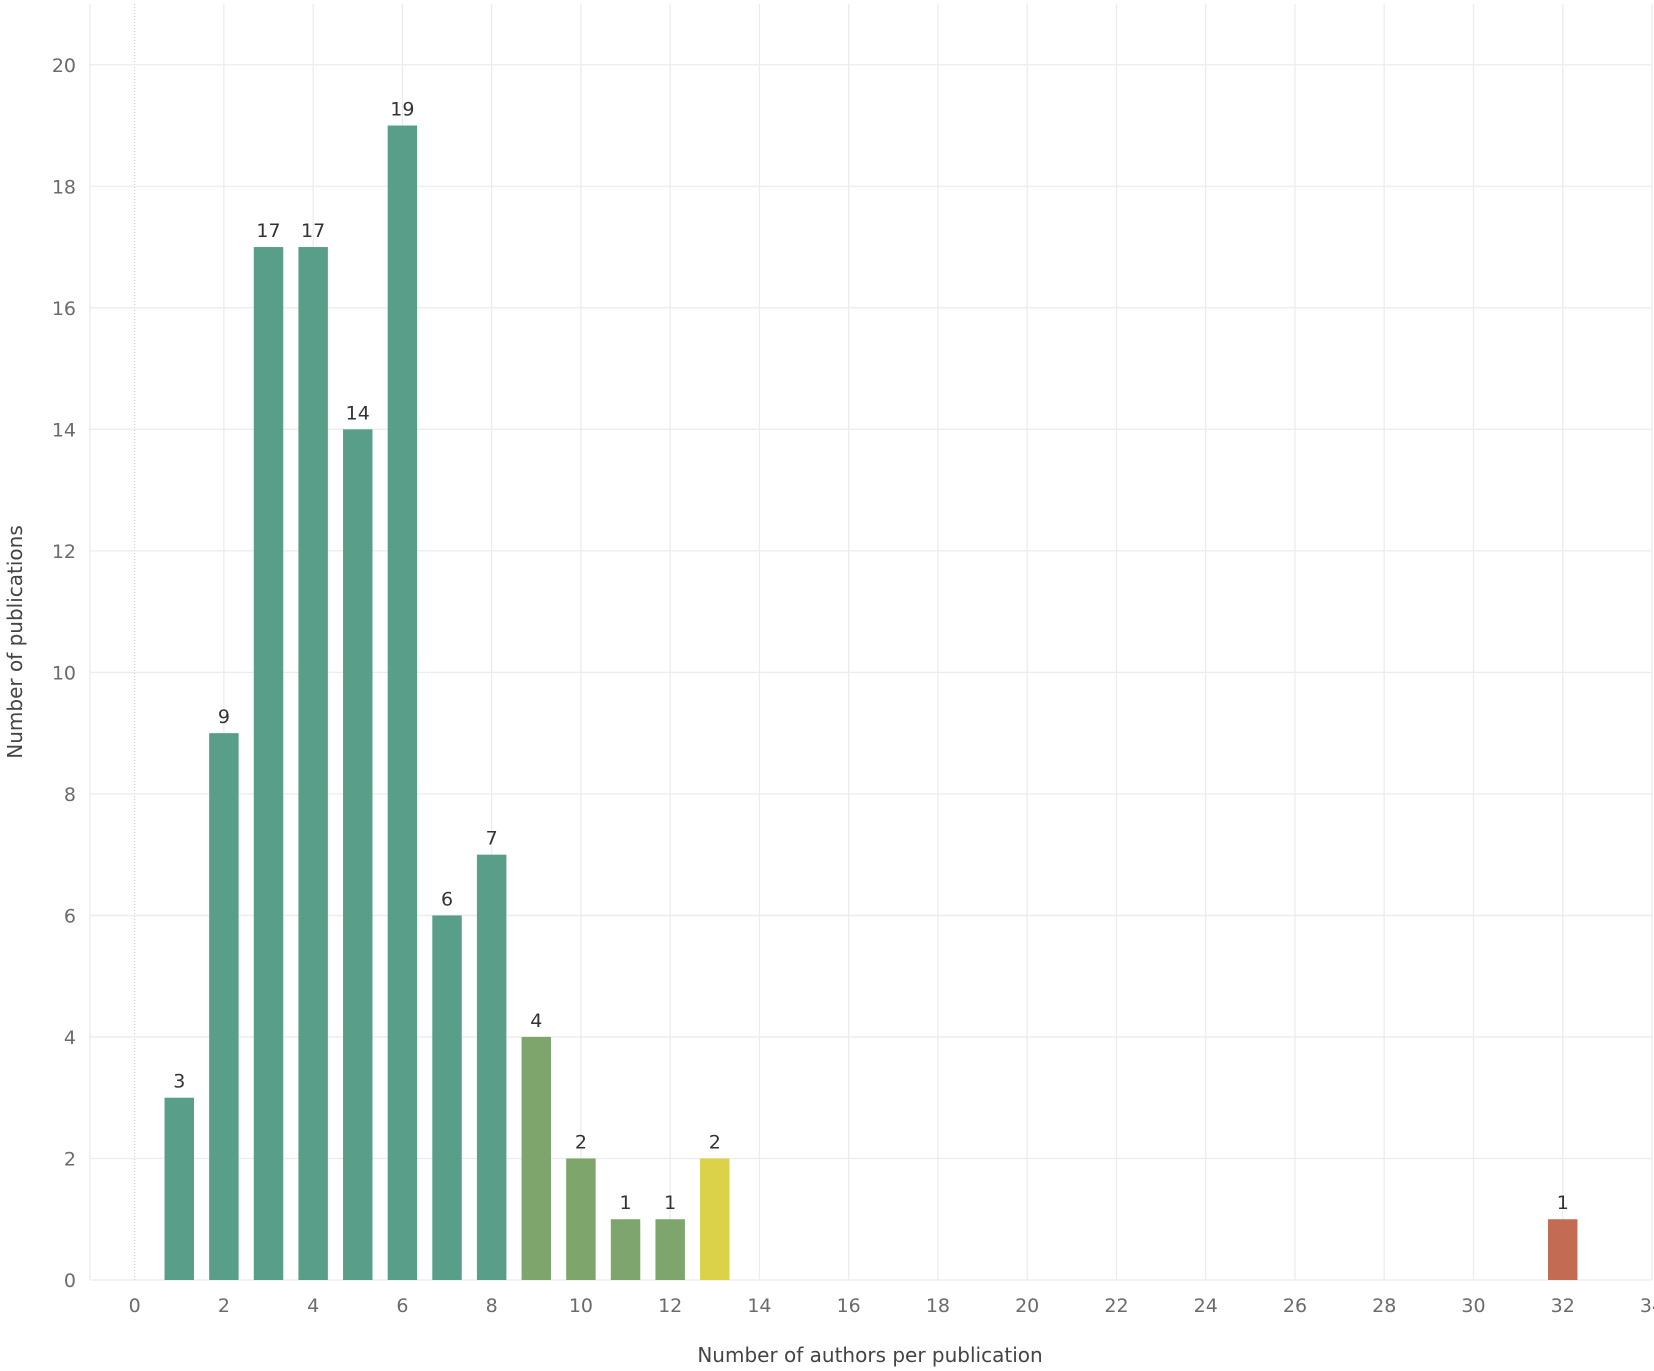 The image size is (1654, 1371). I want to click on y-tick-label: 14, so click(64, 430).